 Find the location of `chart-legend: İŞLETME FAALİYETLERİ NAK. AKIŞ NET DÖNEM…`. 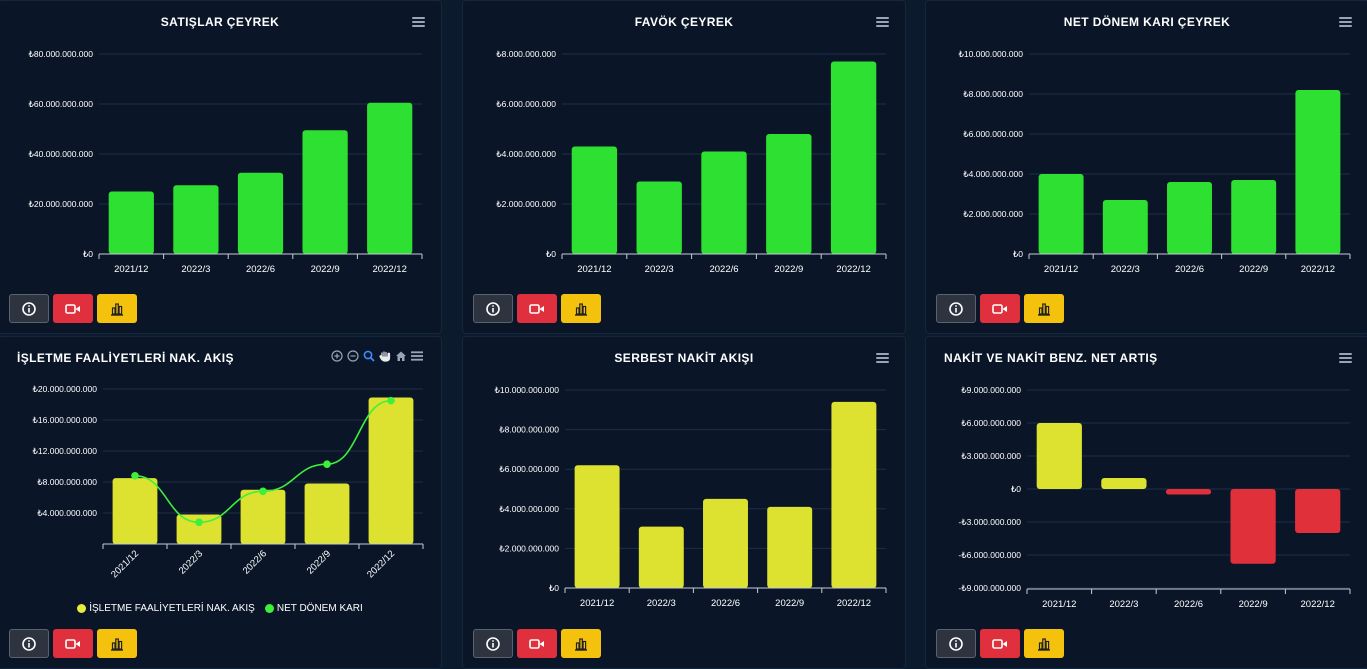

chart-legend: İŞLETME FAALİYETLERİ NAK. AKIŞ NET DÖNEM… is located at coordinates (220, 608).